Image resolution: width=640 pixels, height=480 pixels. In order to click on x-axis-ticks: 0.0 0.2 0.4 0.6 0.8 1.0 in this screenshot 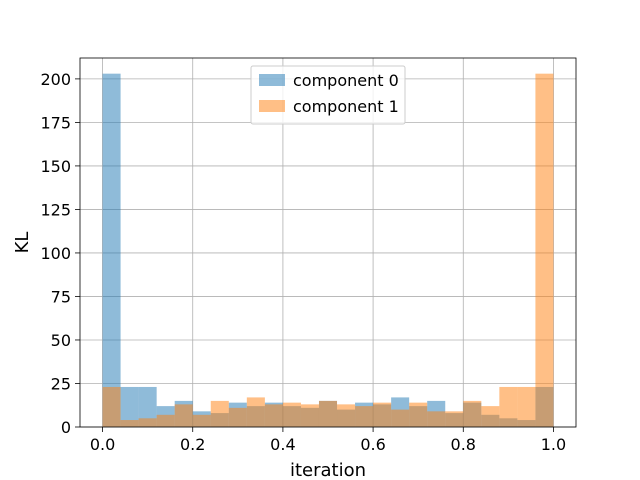, I will do `click(328, 440)`.